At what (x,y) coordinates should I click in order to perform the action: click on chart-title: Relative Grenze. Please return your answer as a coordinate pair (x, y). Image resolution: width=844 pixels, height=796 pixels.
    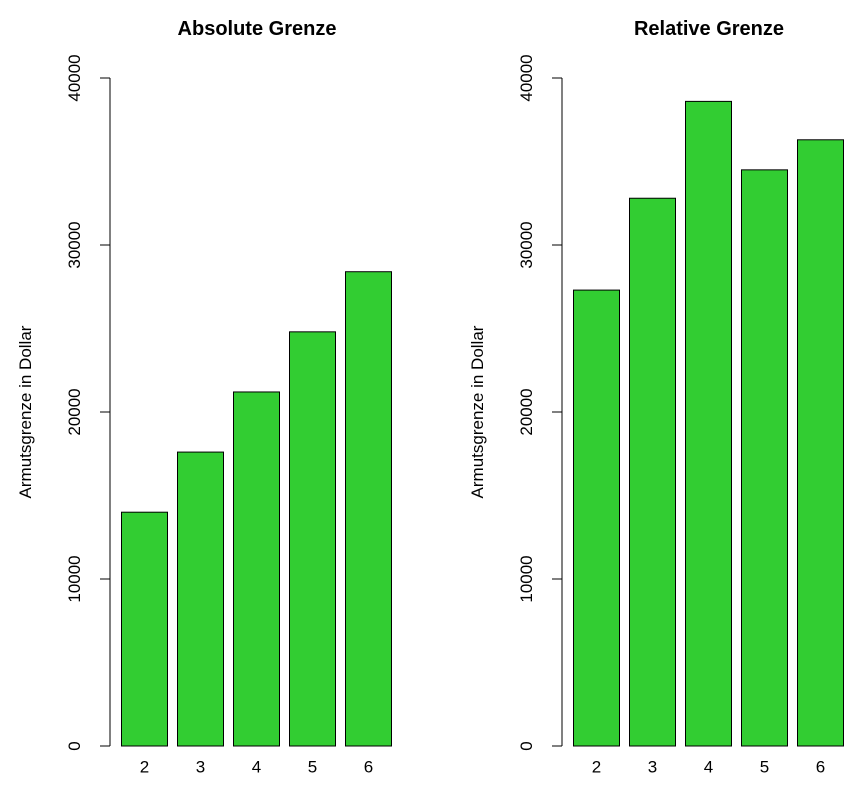
    Looking at the image, I should click on (709, 29).